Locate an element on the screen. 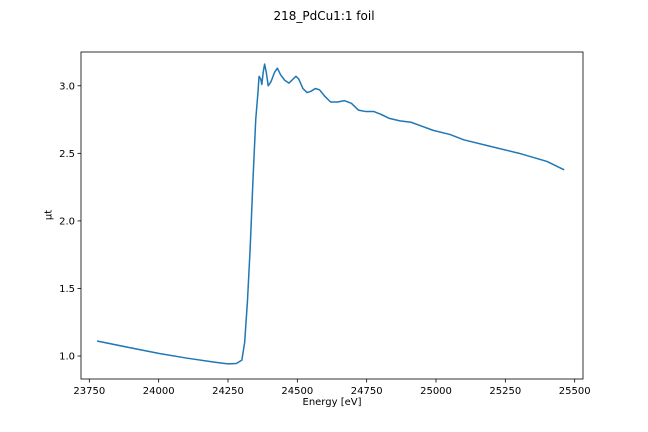 The width and height of the screenshot is (648, 432). x-tick-label: 25000 is located at coordinates (436, 391).